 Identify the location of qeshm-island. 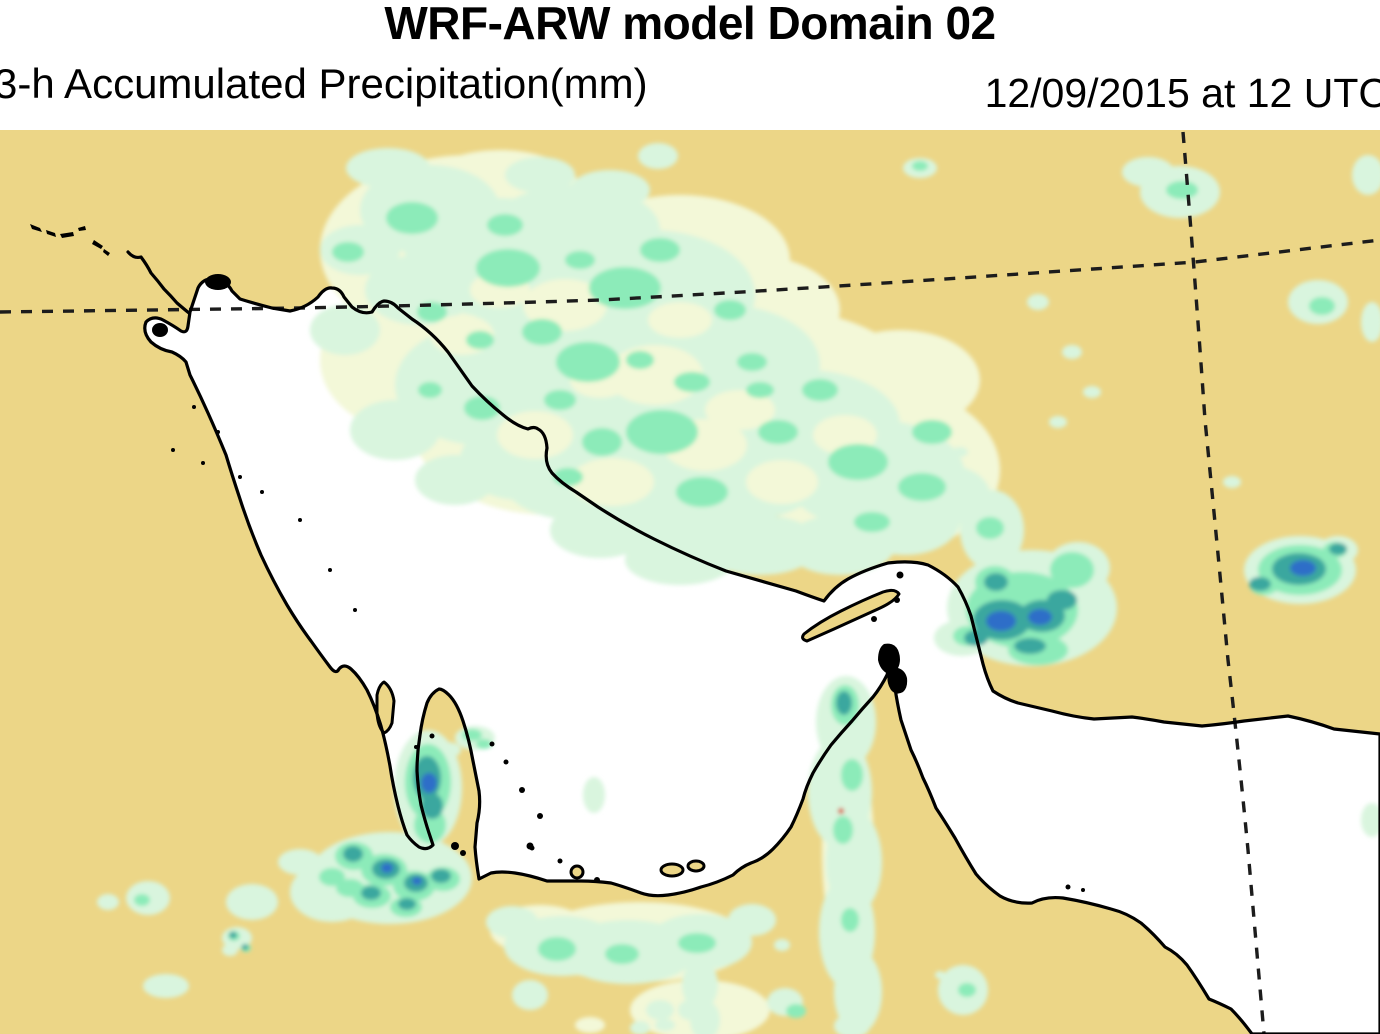
(851, 615).